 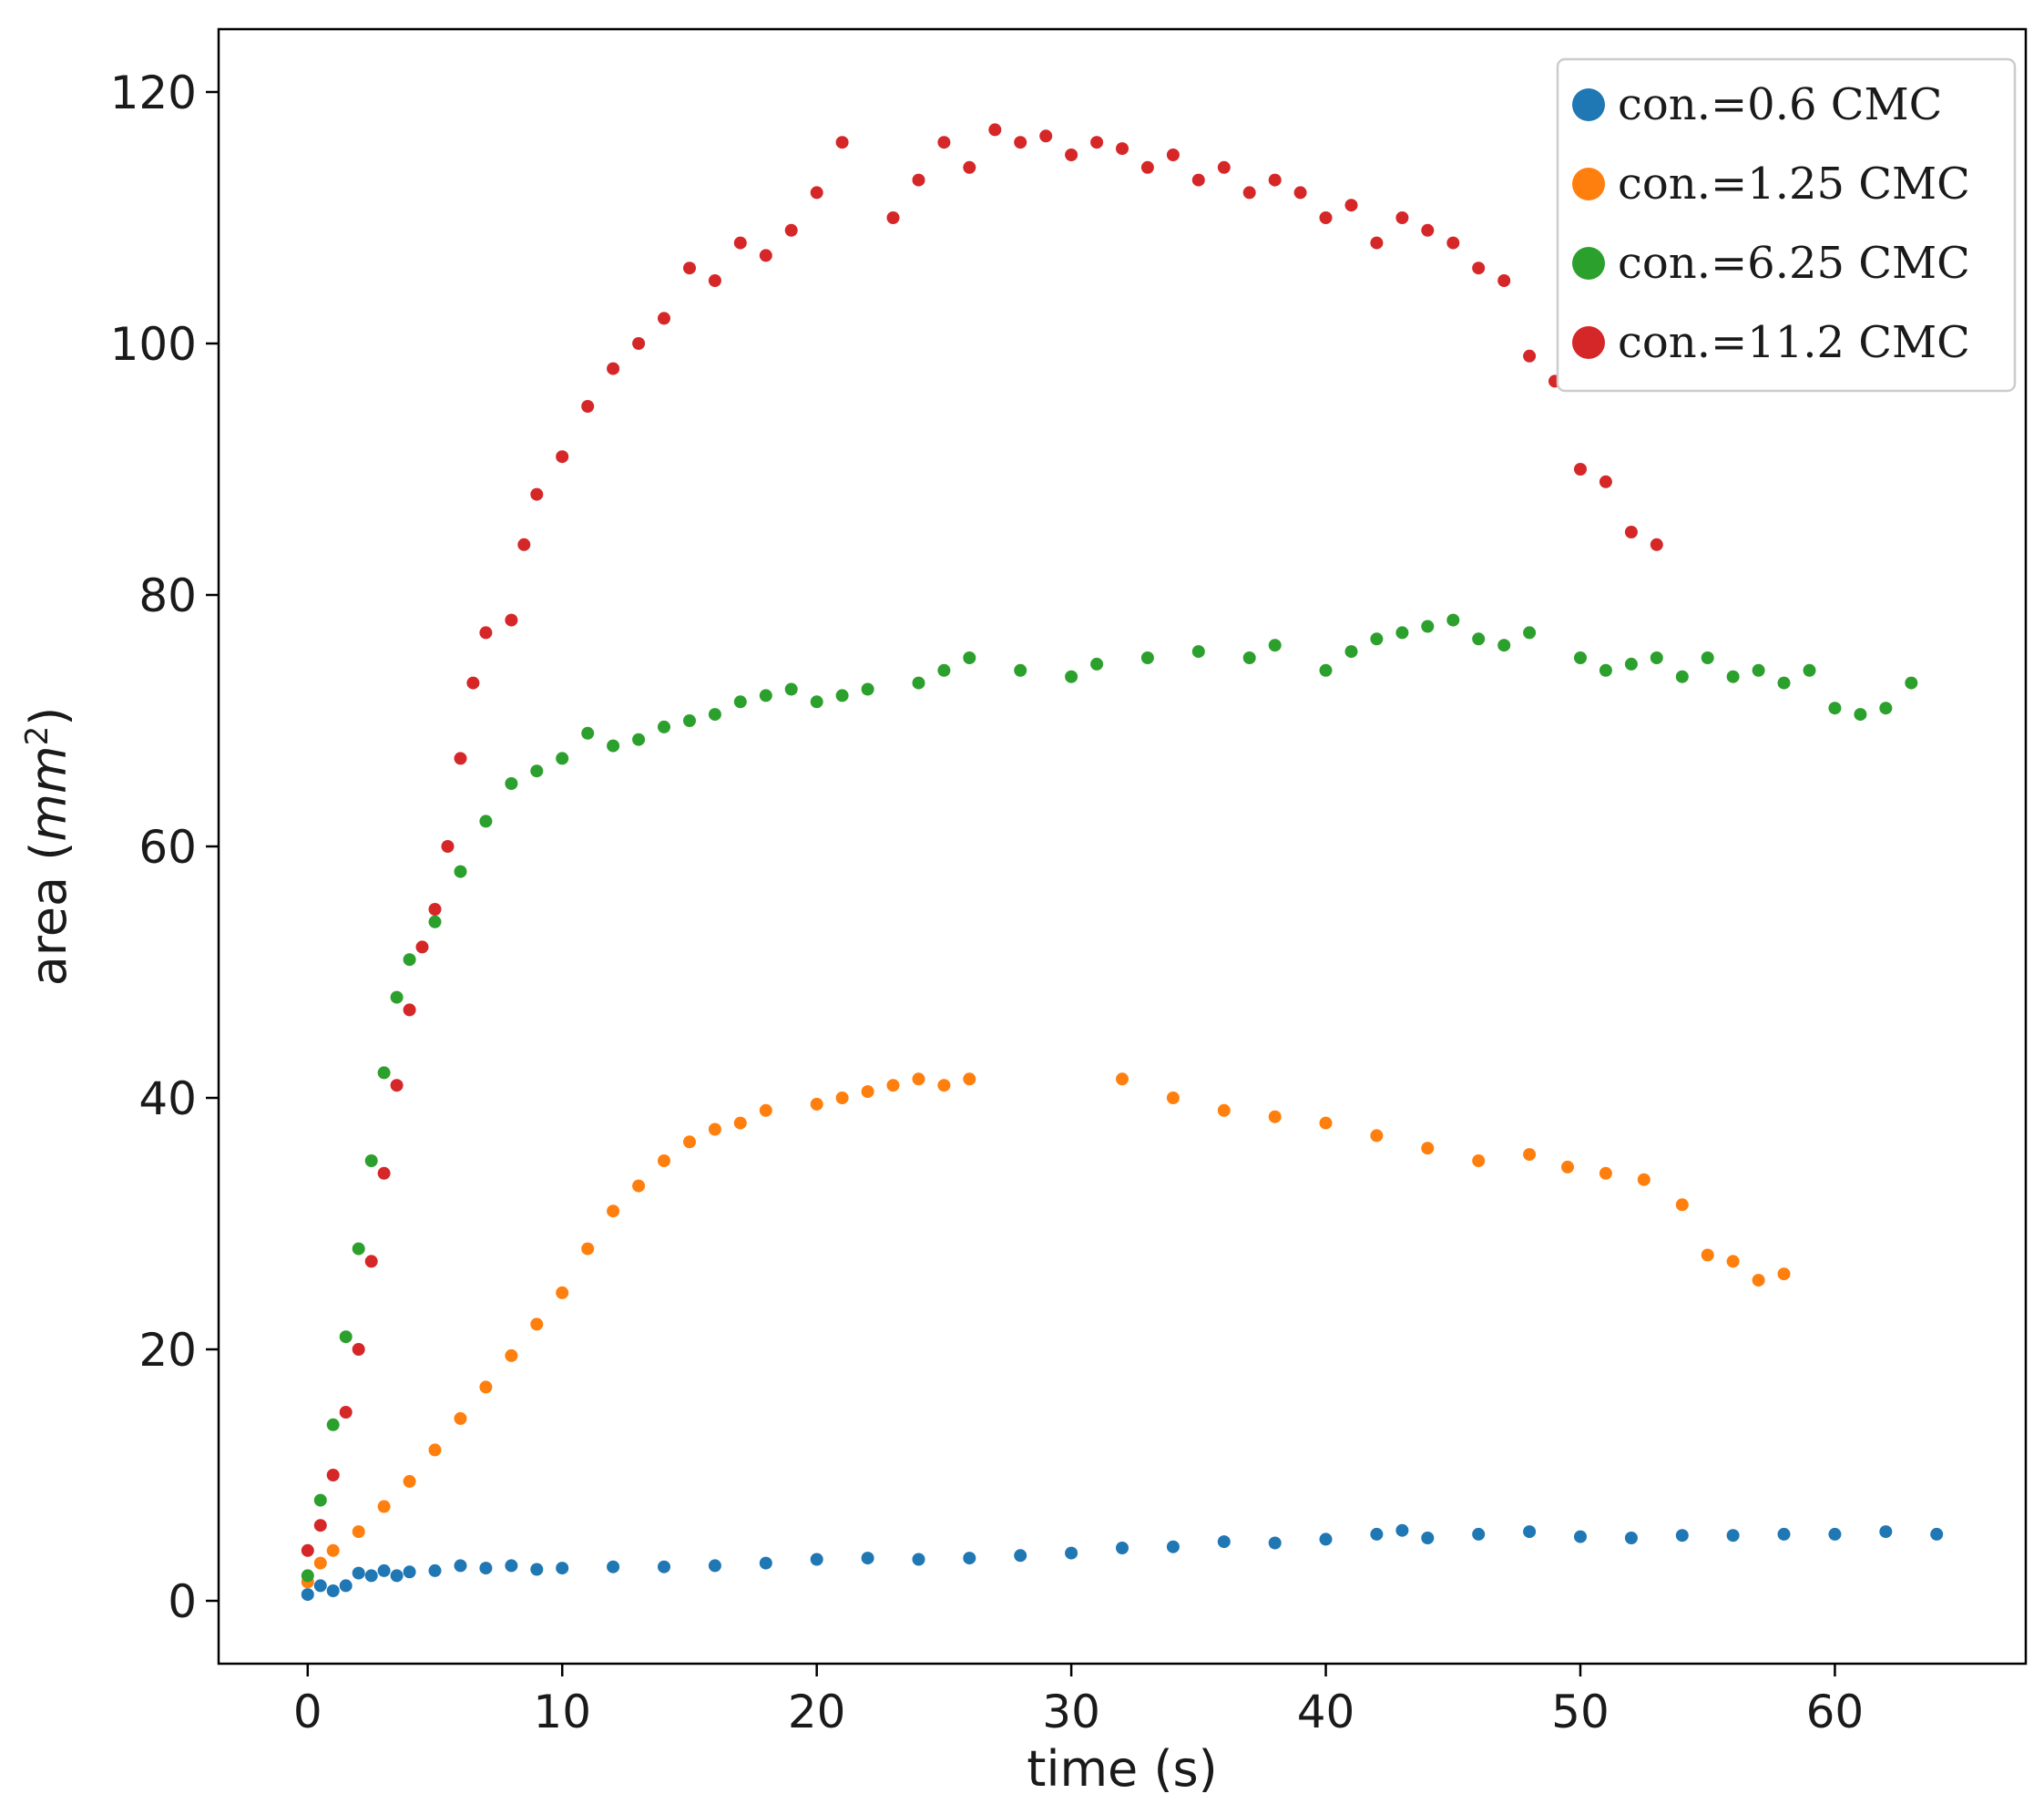 What do you see at coordinates (562, 1712) in the screenshot?
I see `x-tick-label: 10` at bounding box center [562, 1712].